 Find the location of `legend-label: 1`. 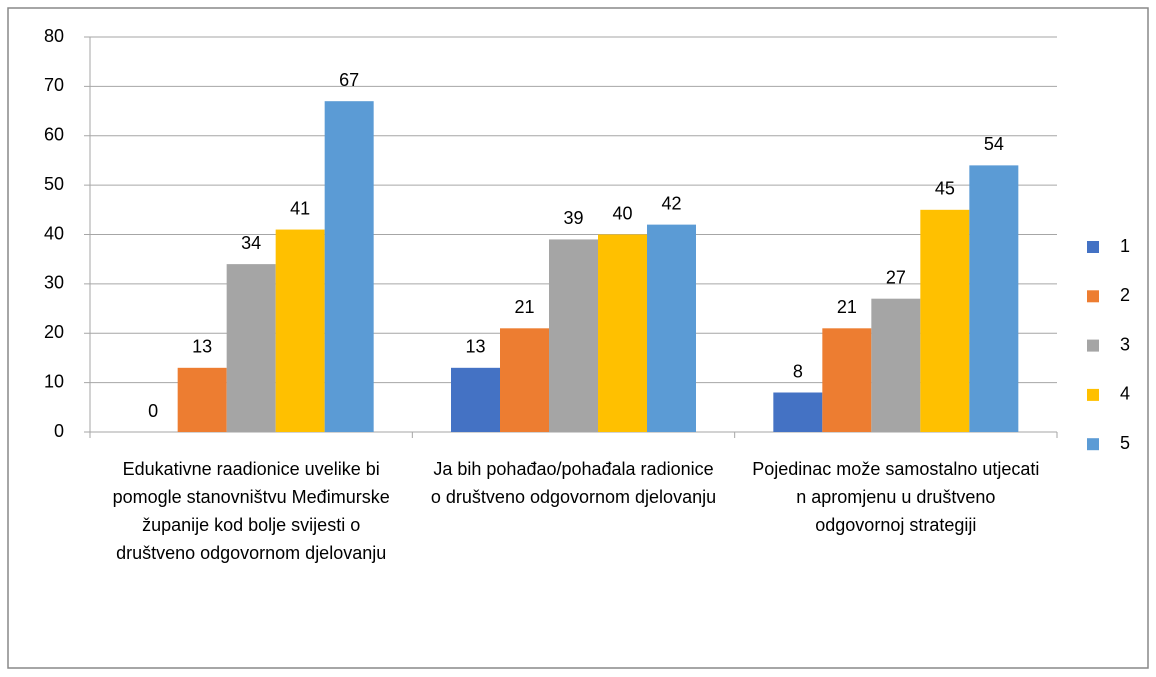

legend-label: 1 is located at coordinates (1125, 246).